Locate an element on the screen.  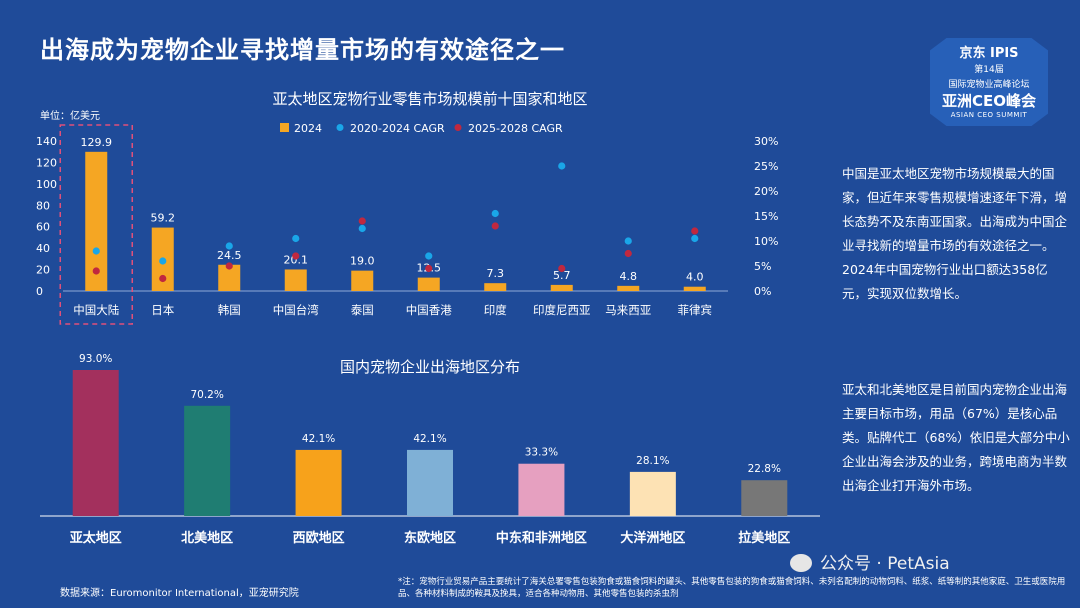
y-right-tick-label: 20% is located at coordinates (766, 191).